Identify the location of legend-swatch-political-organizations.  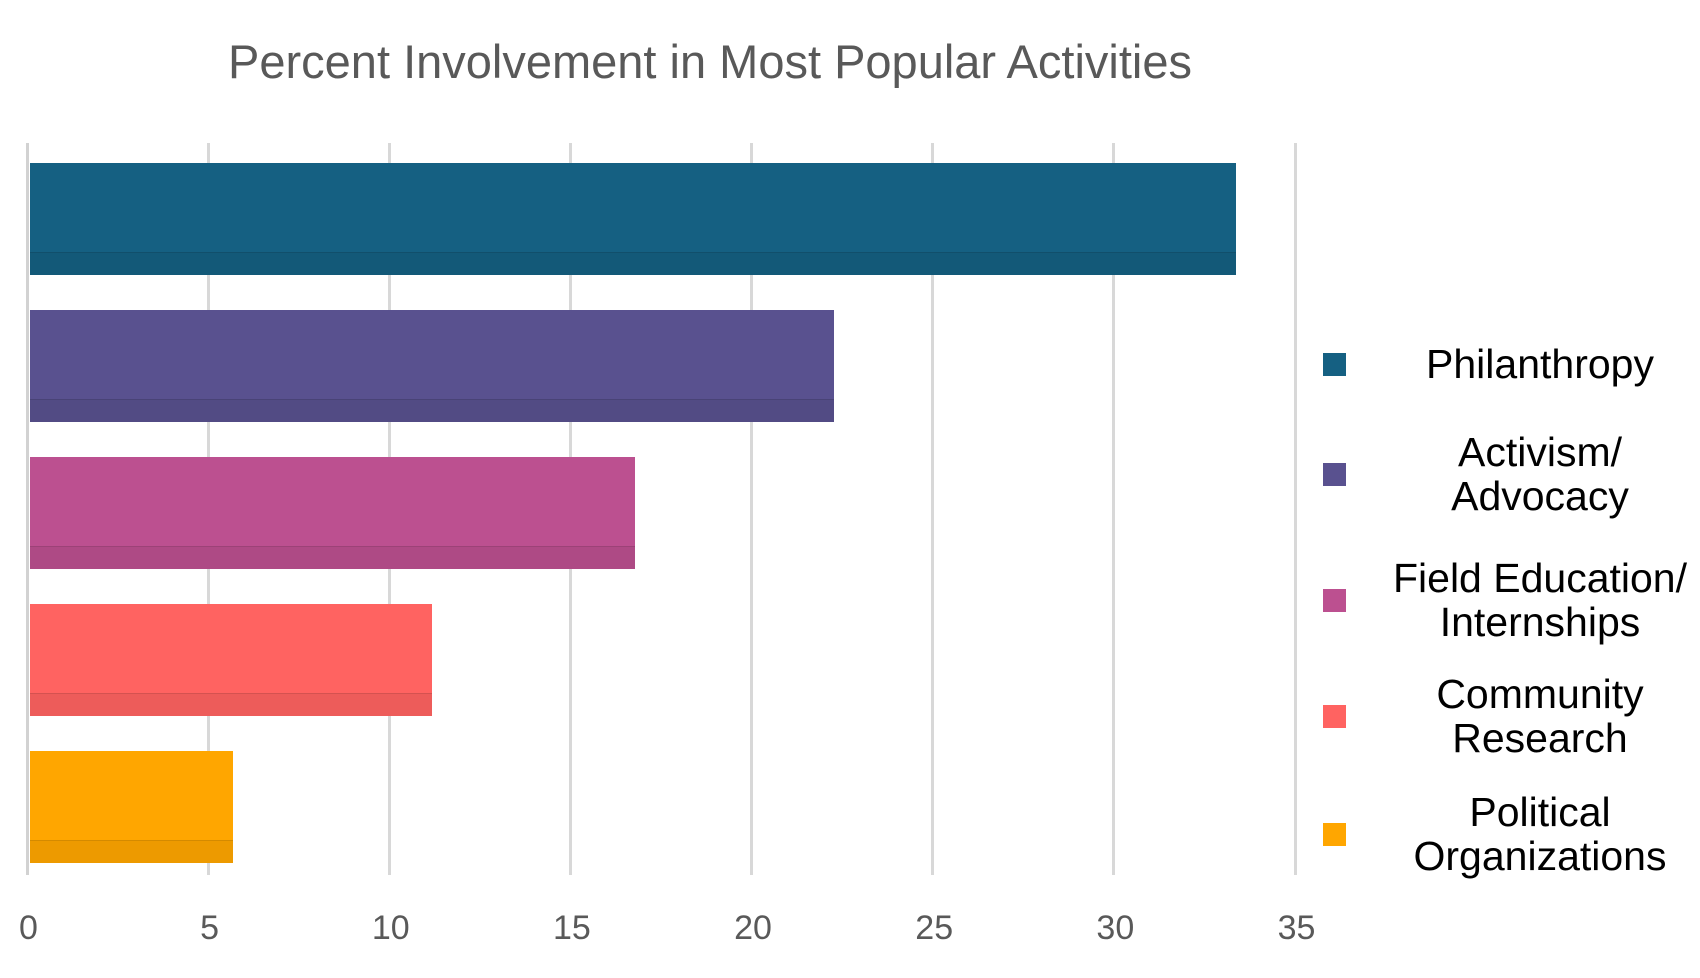
(1334, 834).